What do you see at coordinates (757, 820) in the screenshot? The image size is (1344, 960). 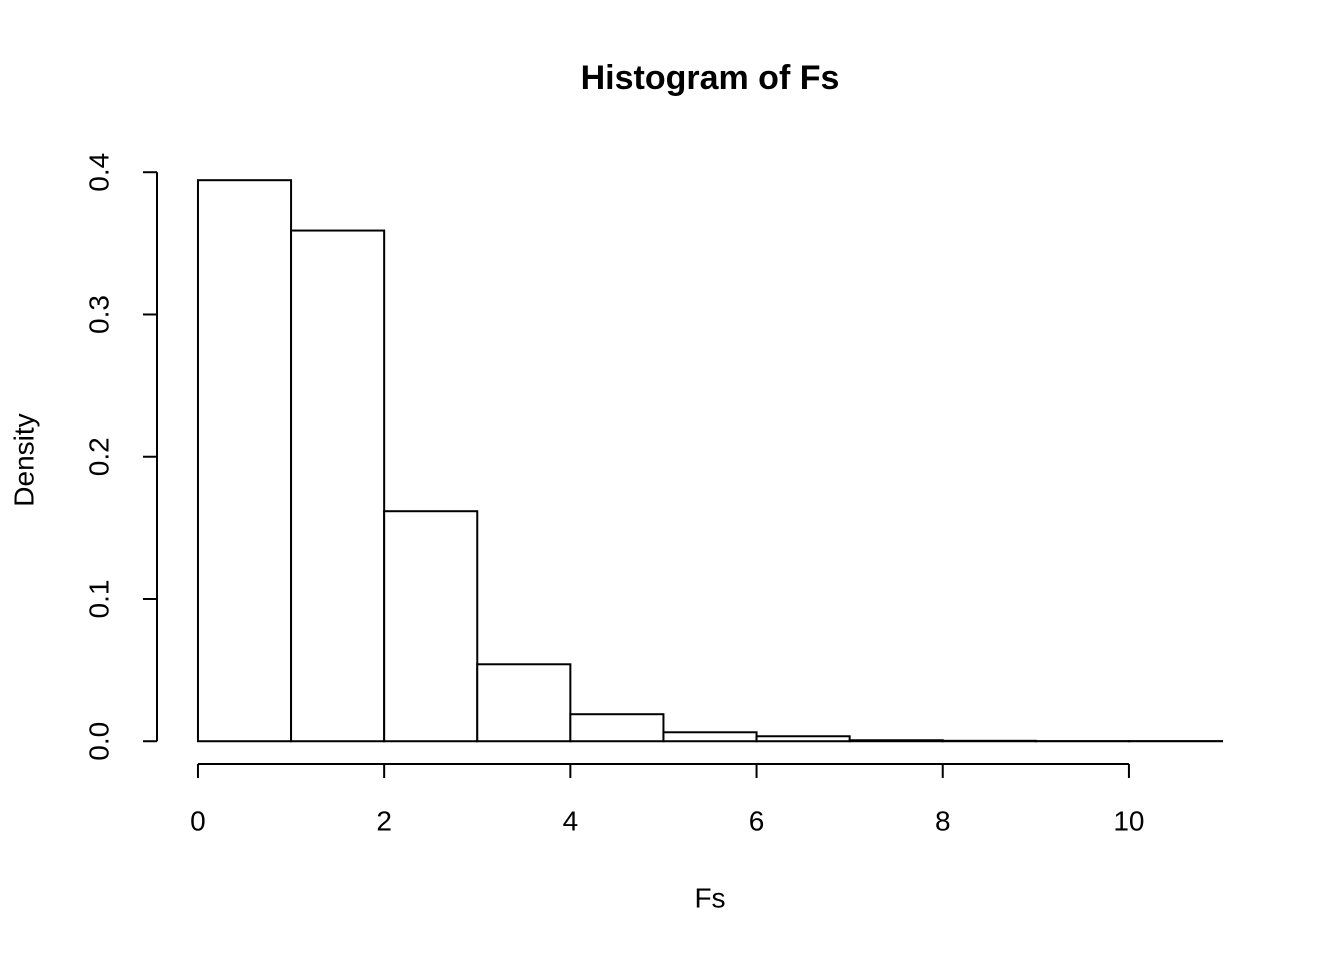 I see `x-tick-label: 6` at bounding box center [757, 820].